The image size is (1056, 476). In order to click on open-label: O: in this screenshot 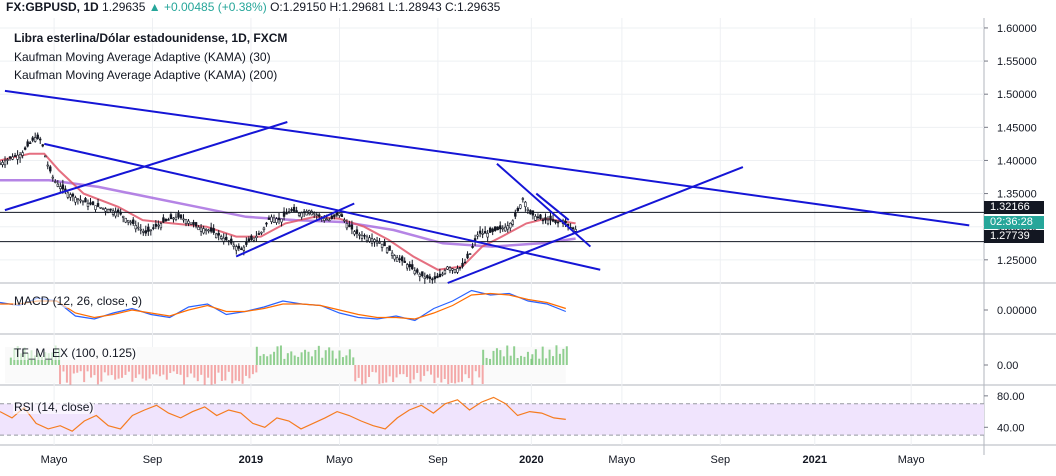, I will do `click(276, 7)`.